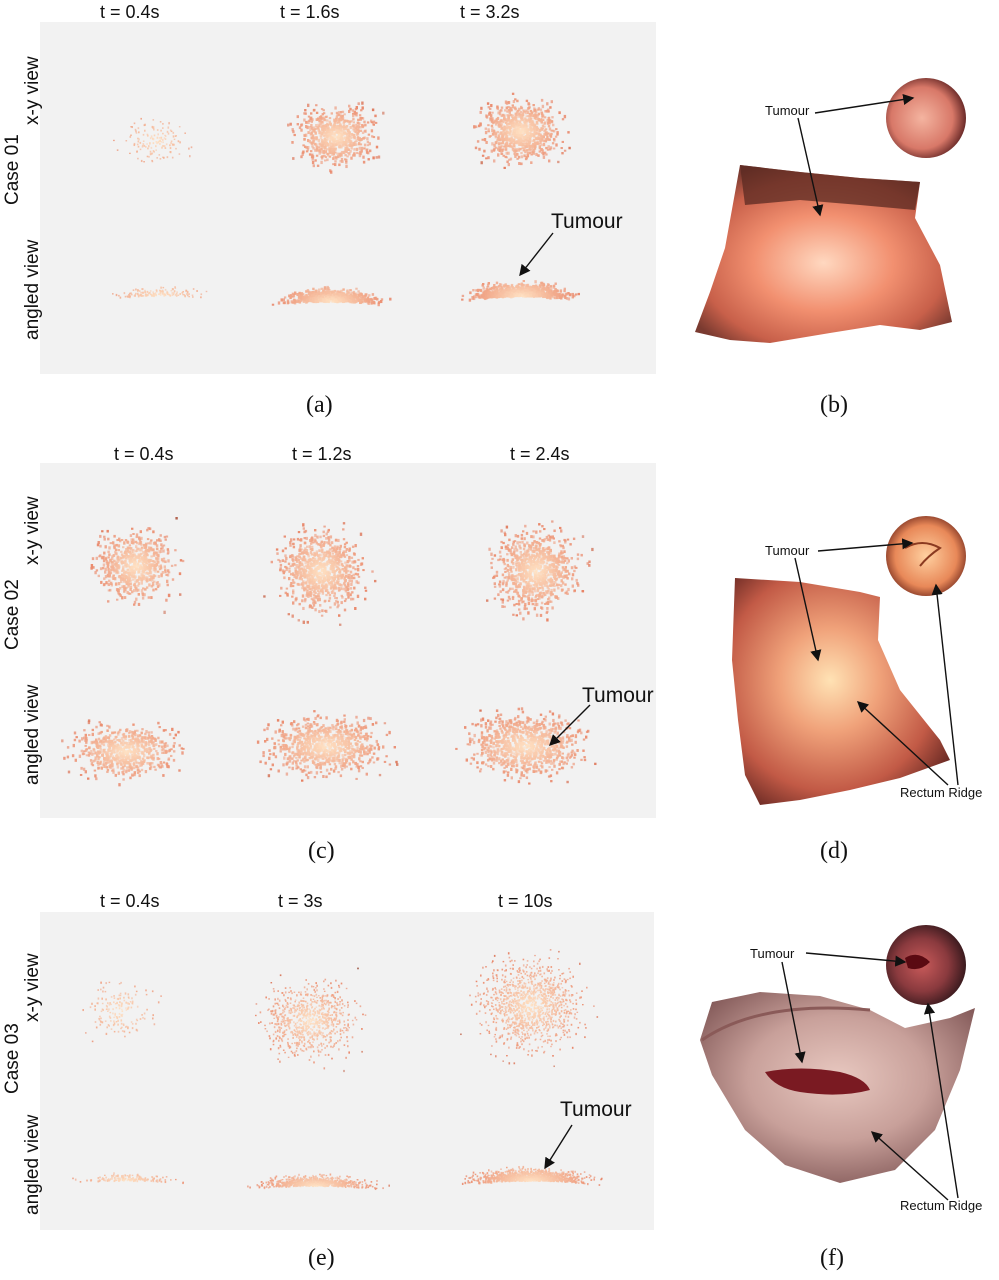 This screenshot has width=999, height=1280. I want to click on case03-3d-ridge-annotation: Rectum Ridge, so click(941, 1205).